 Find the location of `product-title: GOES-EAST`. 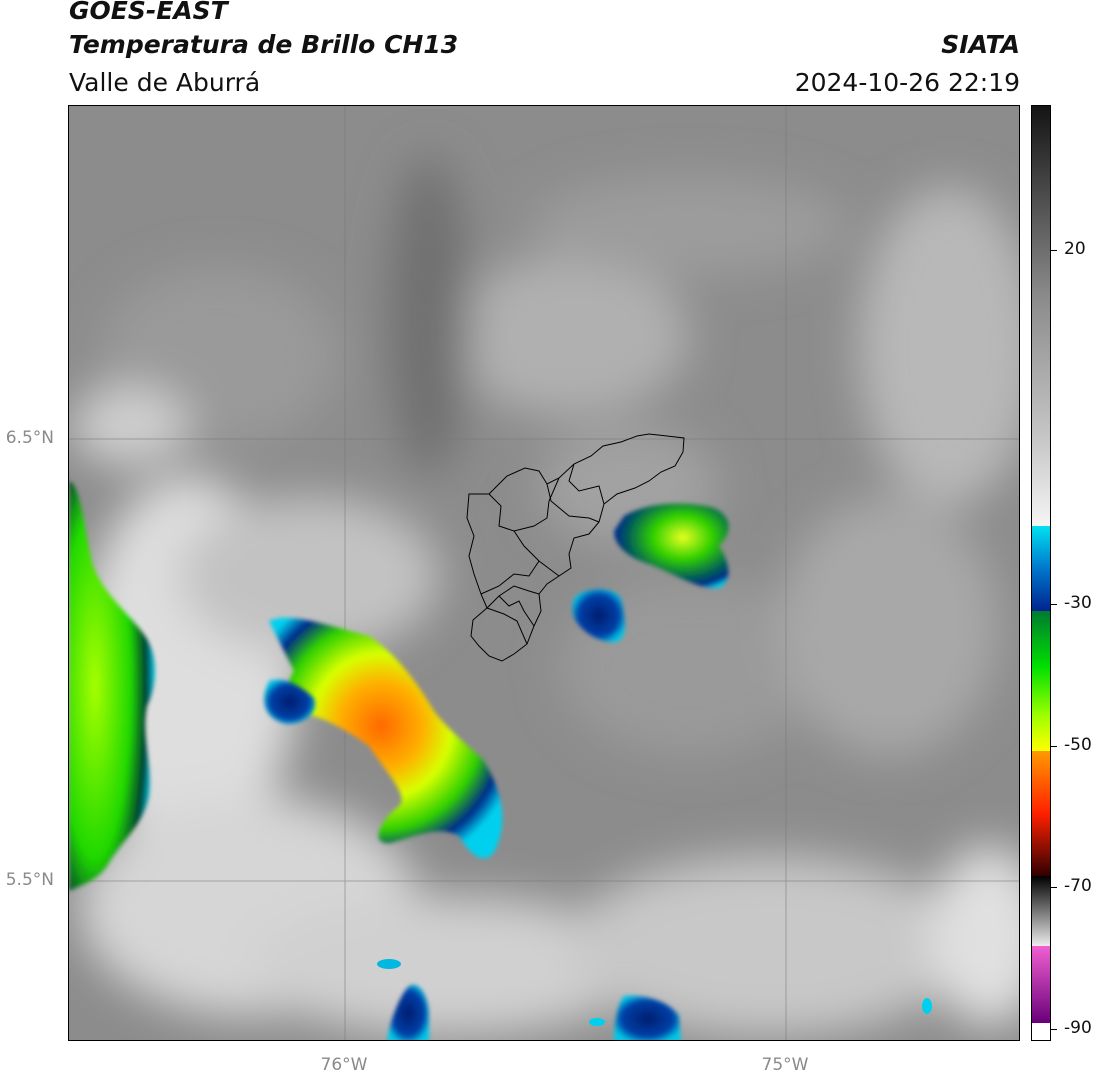

product-title: GOES-EAST is located at coordinates (148, 12).